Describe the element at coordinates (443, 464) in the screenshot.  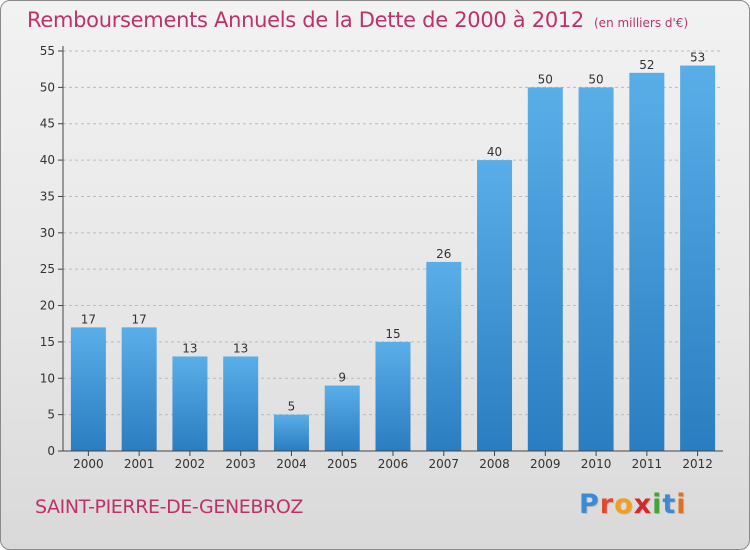
I see `x-tick-label: 2007` at that location.